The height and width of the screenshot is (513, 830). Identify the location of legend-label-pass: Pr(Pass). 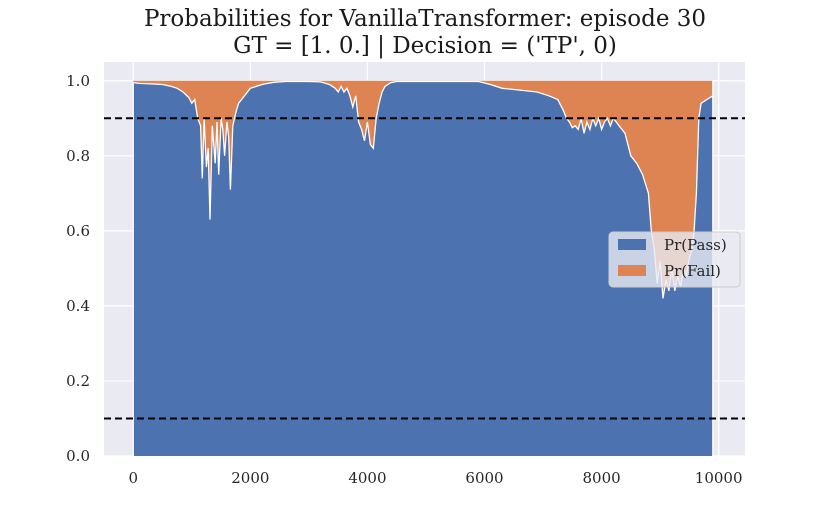
(695, 245).